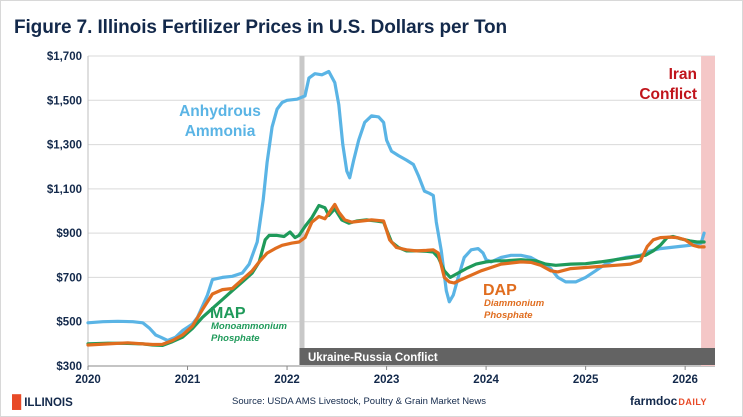  Describe the element at coordinates (586, 380) in the screenshot. I see `x-tick-label: 2025` at that location.